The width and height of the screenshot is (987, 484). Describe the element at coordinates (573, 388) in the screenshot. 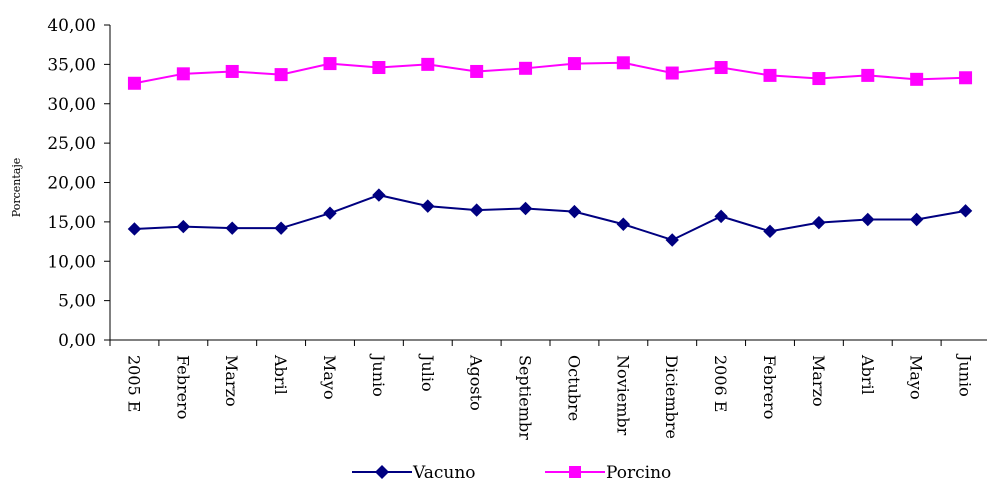

I see `x-tick-label: Octubre` at that location.